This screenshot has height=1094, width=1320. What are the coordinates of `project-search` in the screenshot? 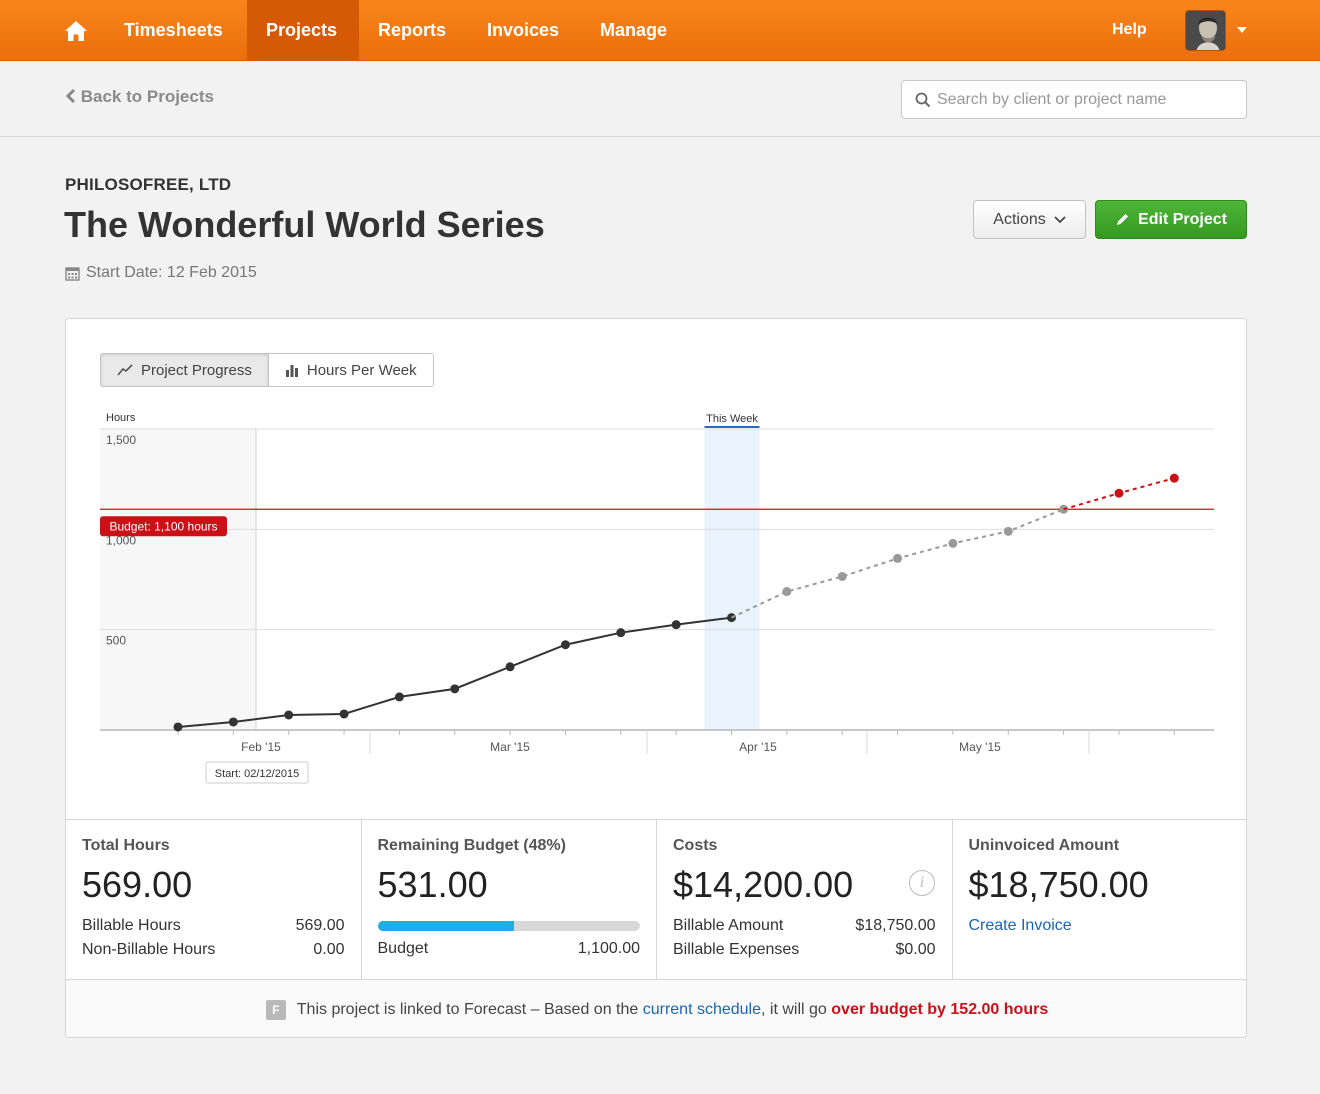 It's located at (1074, 99).